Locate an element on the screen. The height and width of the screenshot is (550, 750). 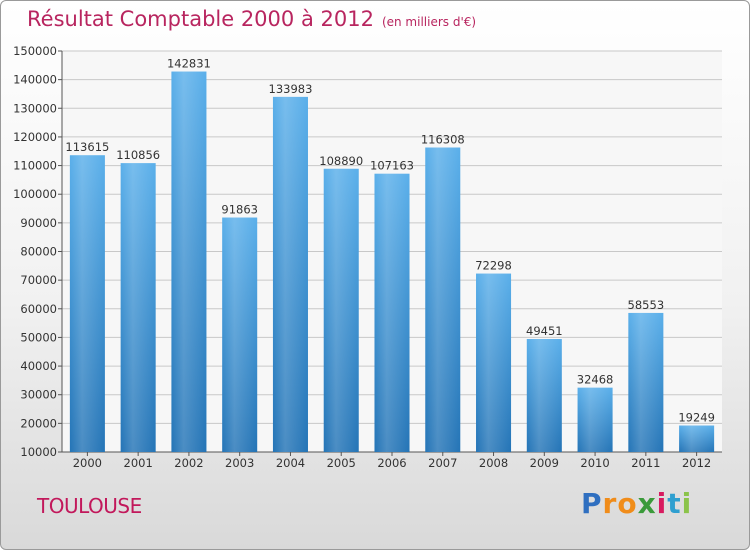
bar-shine-2000 is located at coordinates (87, 303).